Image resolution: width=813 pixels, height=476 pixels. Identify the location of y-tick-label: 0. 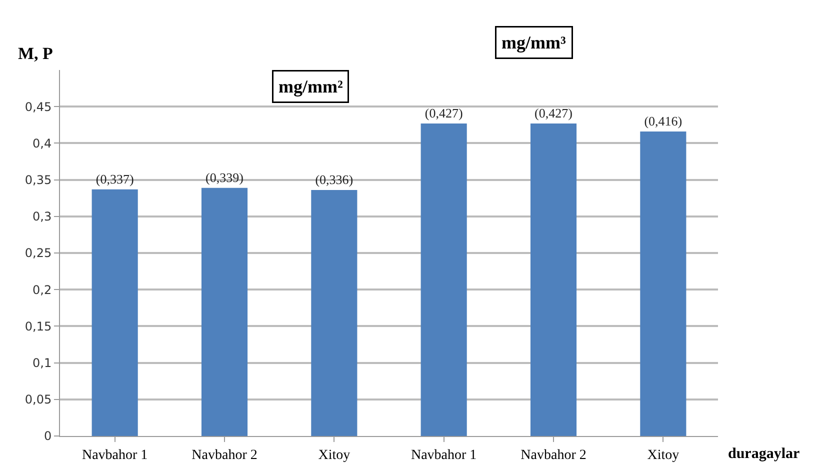
(48, 436).